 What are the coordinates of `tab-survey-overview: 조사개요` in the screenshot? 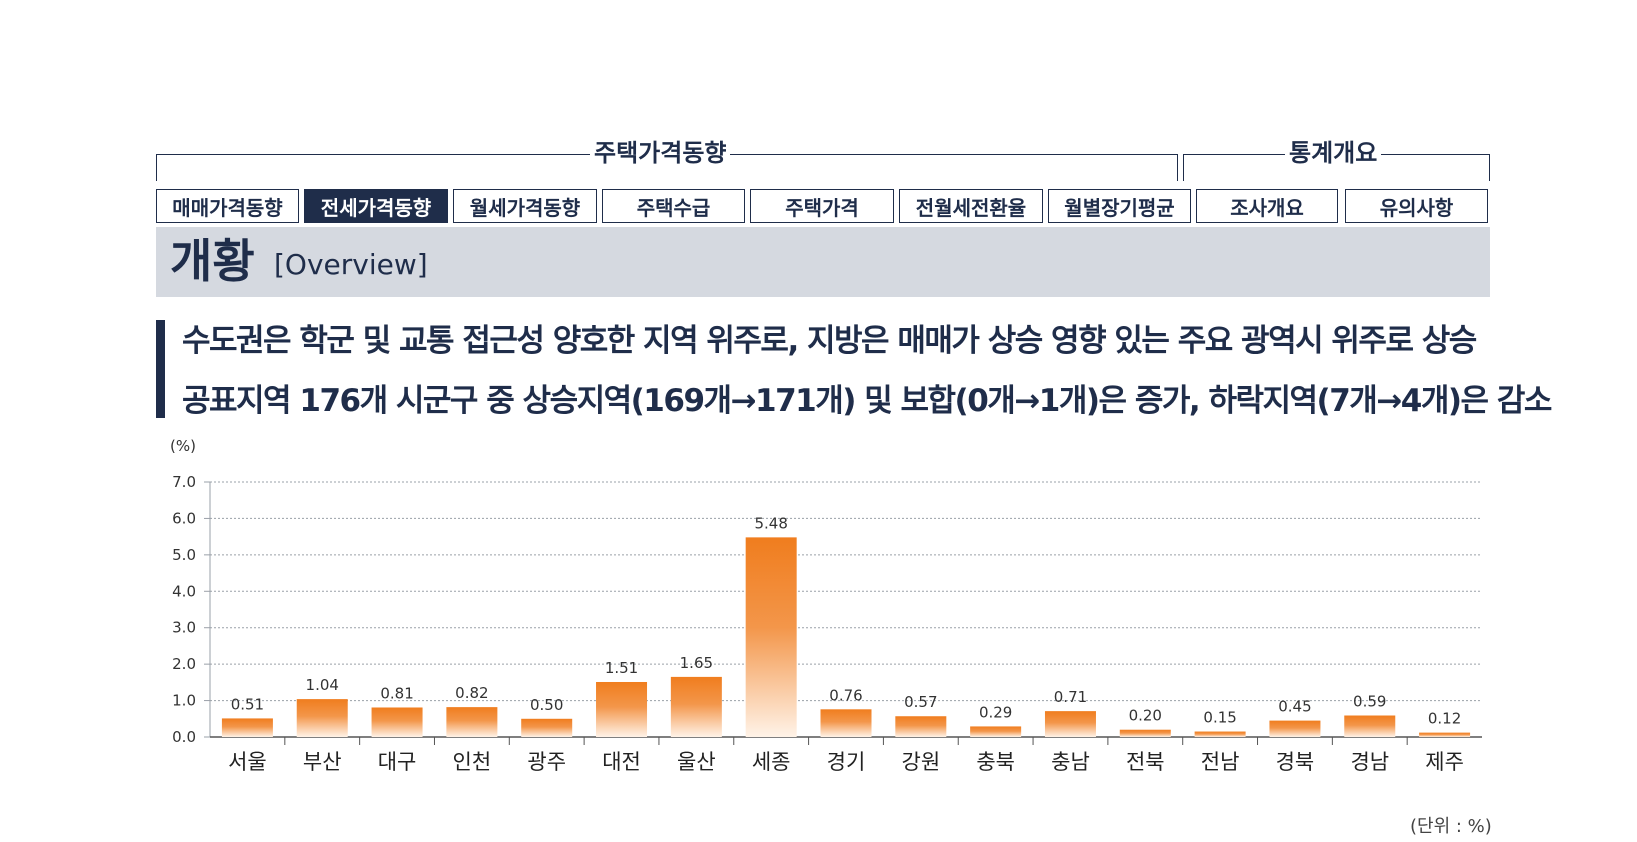 It's located at (1267, 206).